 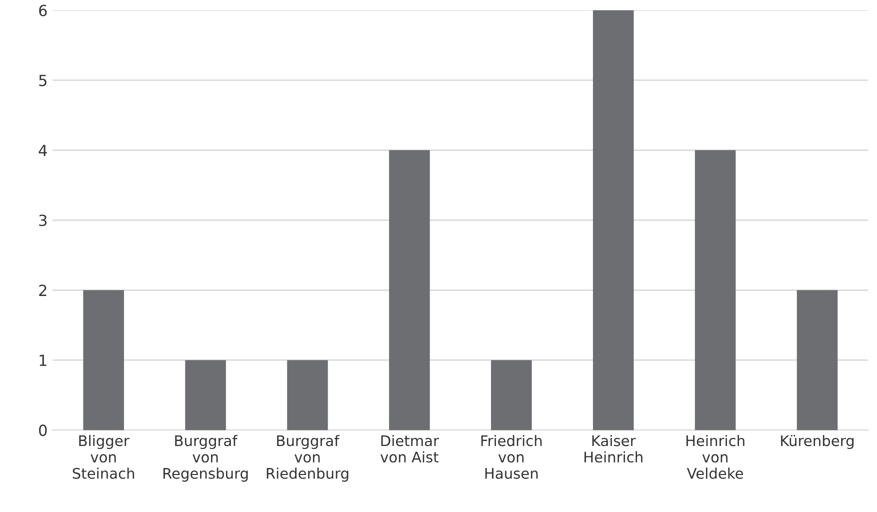 What do you see at coordinates (43, 430) in the screenshot?
I see `y-tick-label: 0` at bounding box center [43, 430].